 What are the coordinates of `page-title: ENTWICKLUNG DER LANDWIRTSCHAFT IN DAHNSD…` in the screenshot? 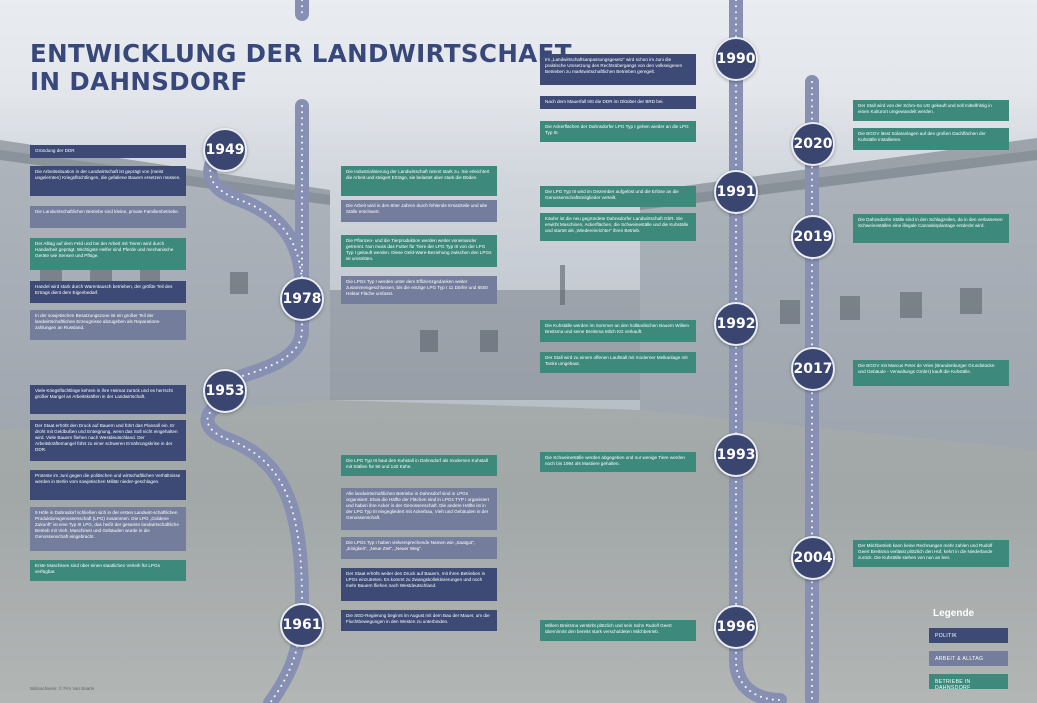 It's located at (301, 68).